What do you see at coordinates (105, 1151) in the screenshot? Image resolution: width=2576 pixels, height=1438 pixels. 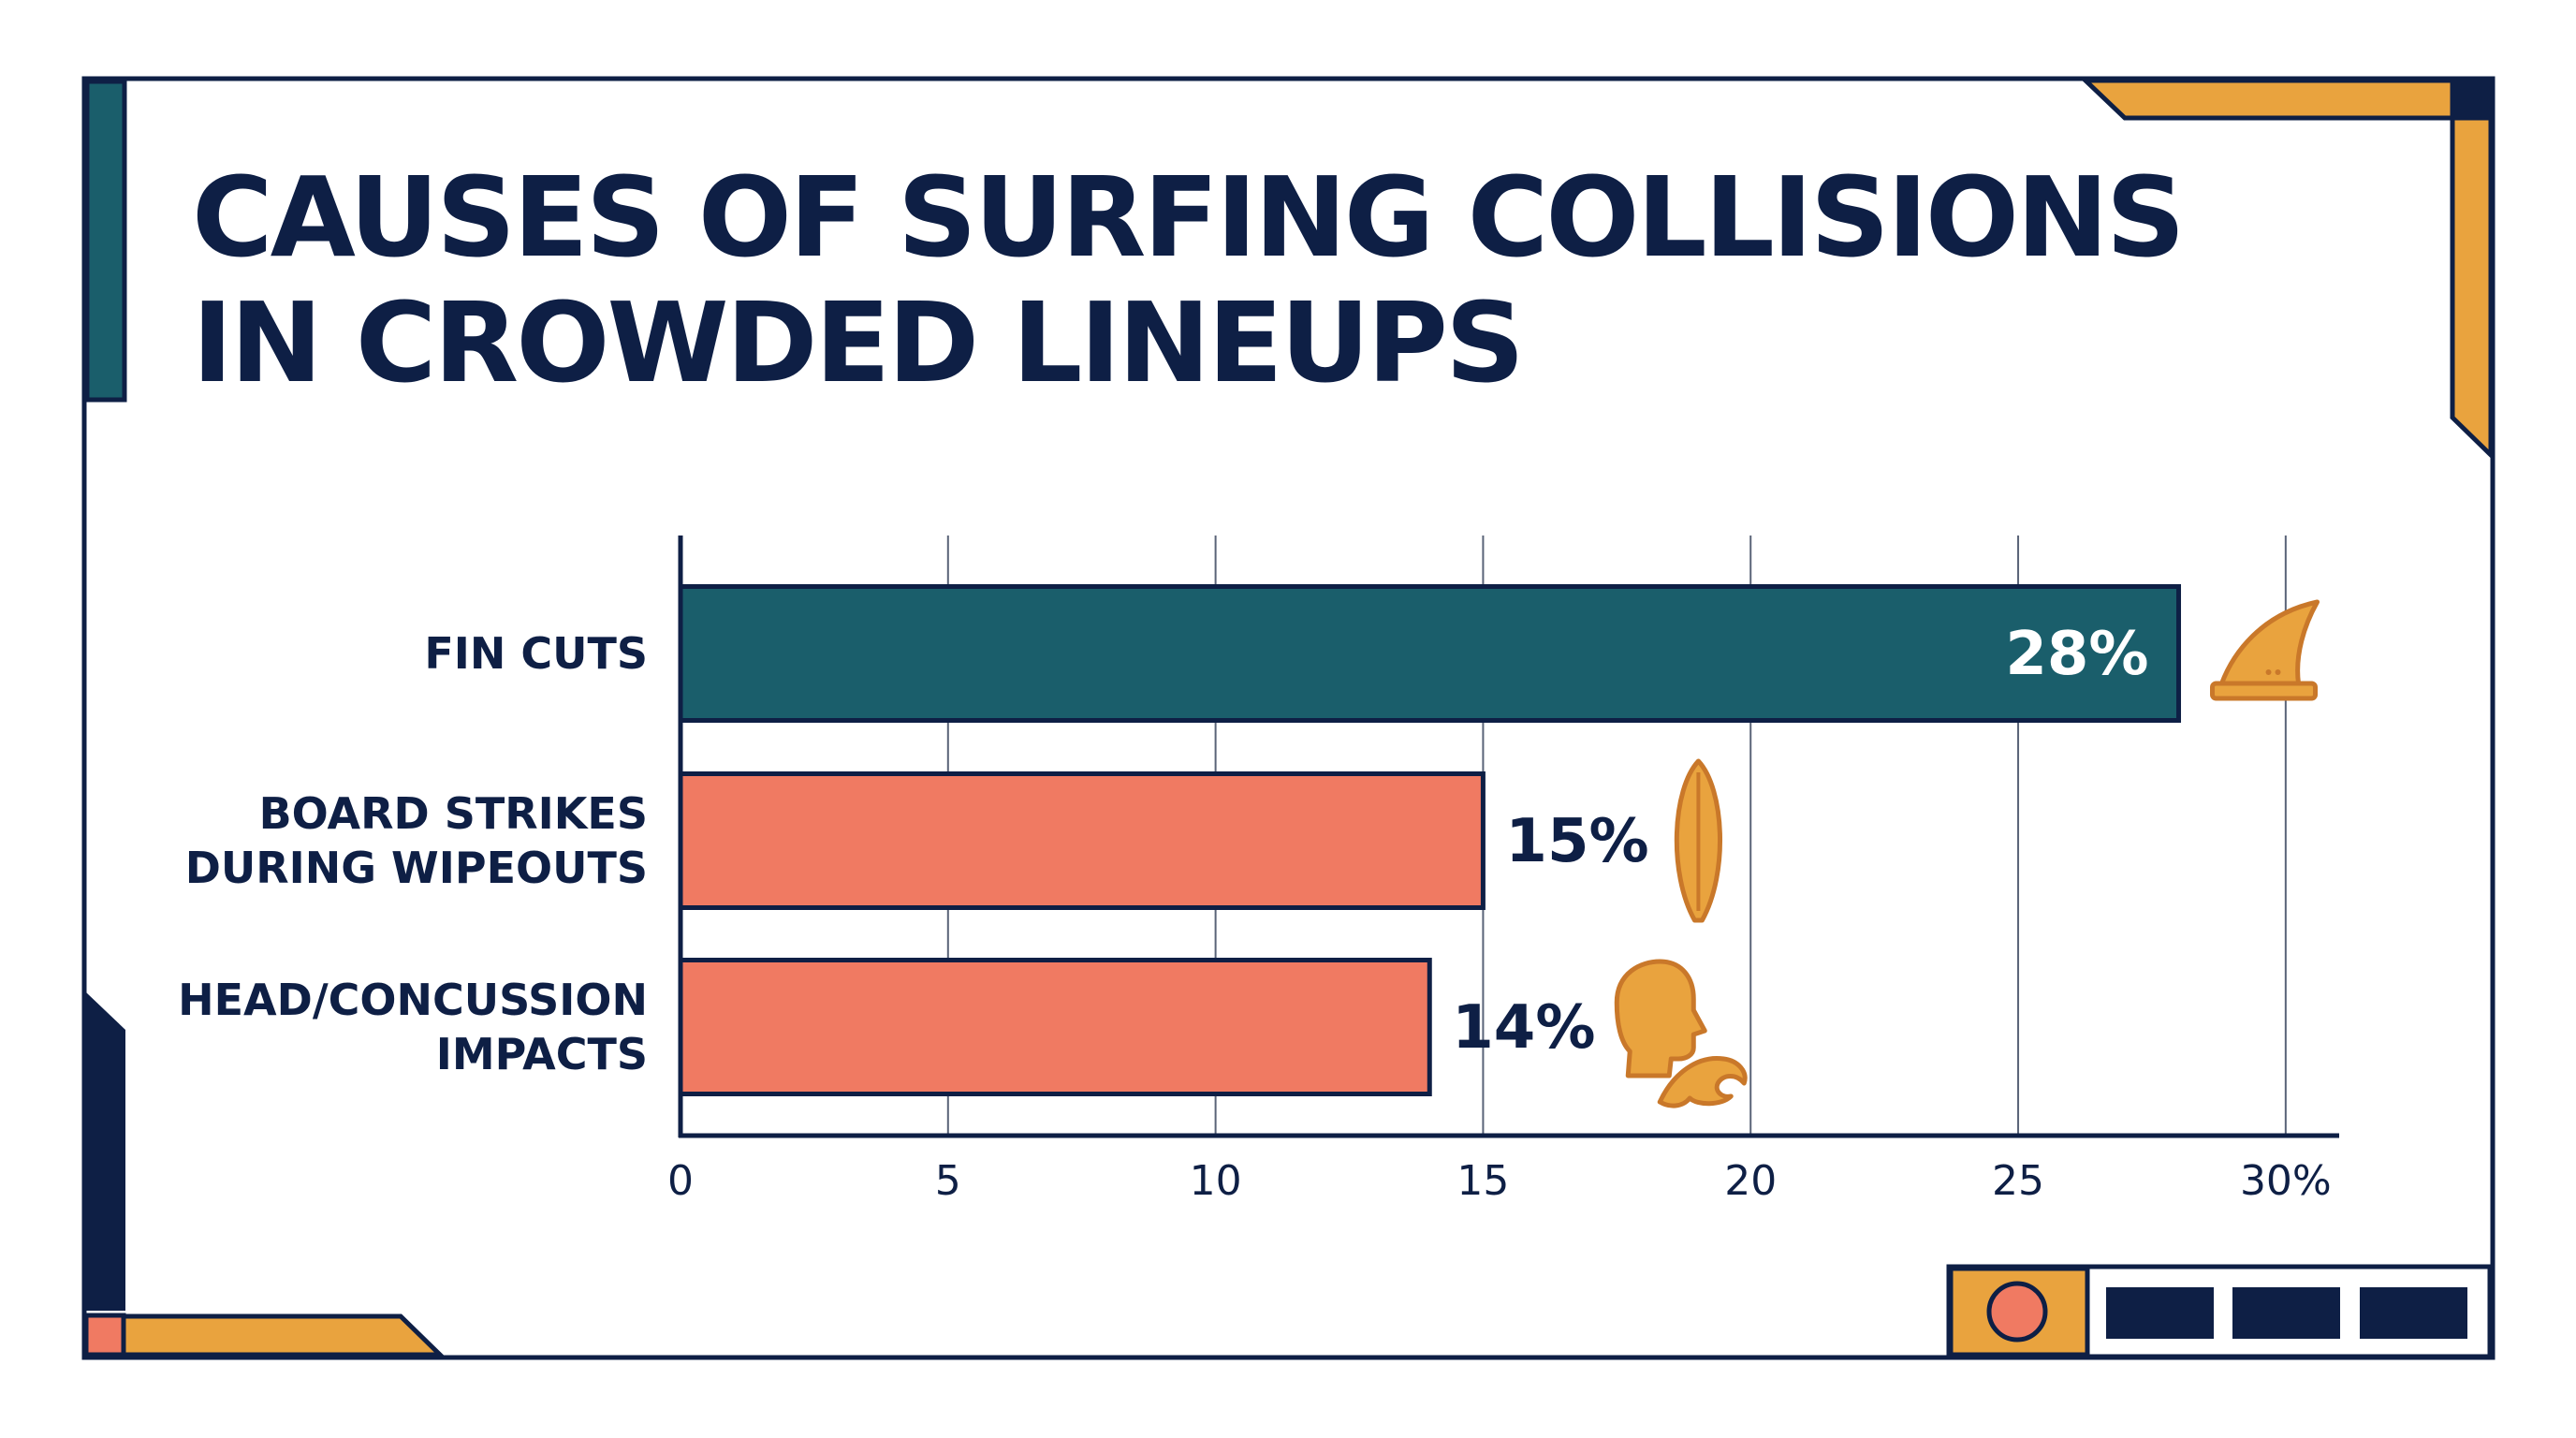 I see `bottom-left-accent-bar` at bounding box center [105, 1151].